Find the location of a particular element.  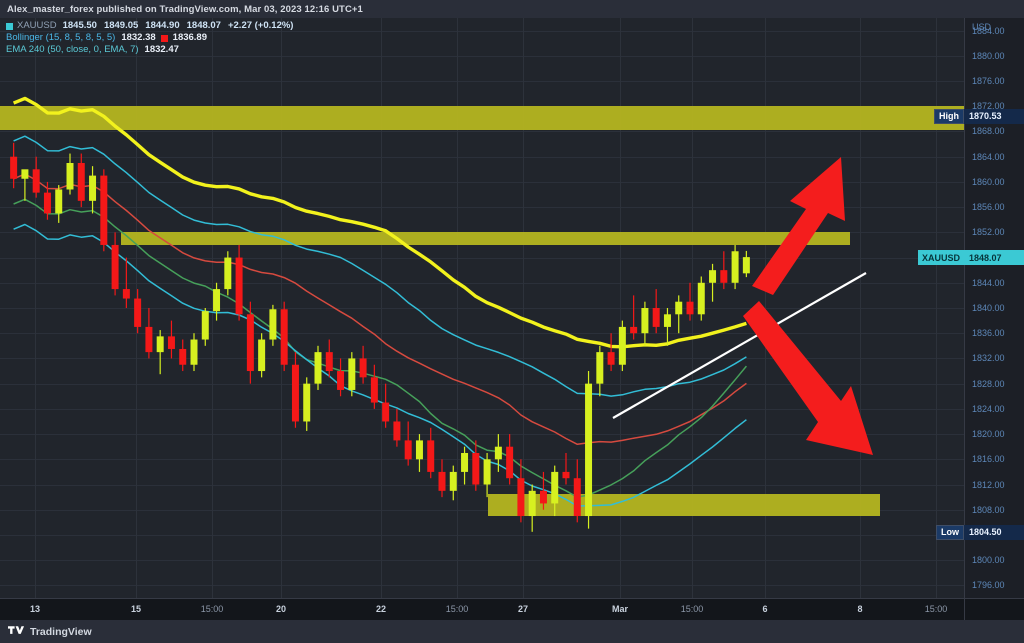

price-scale-tick: 1872.00 is located at coordinates (988, 106).